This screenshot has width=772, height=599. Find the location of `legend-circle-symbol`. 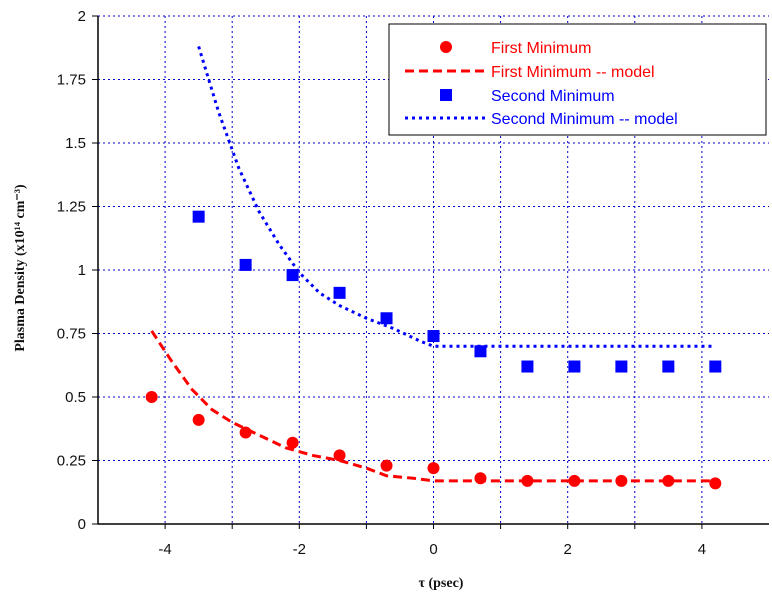

legend-circle-symbol is located at coordinates (446, 47).